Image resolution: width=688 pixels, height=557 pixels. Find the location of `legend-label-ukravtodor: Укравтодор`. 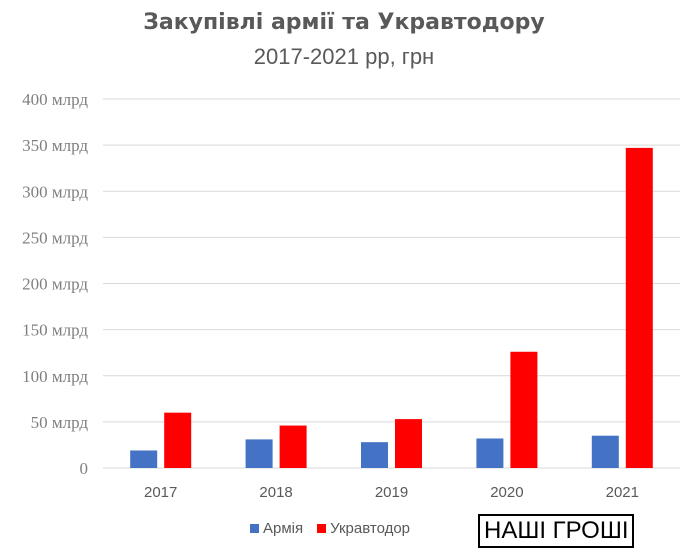

legend-label-ukravtodor: Укравтодор is located at coordinates (370, 528).